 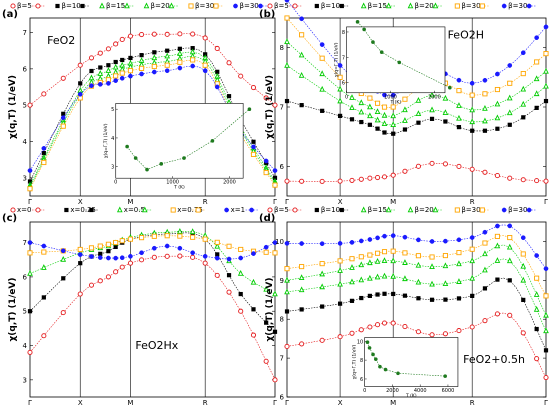 I want to click on legend-entry: x=0, so click(x=24, y=210).